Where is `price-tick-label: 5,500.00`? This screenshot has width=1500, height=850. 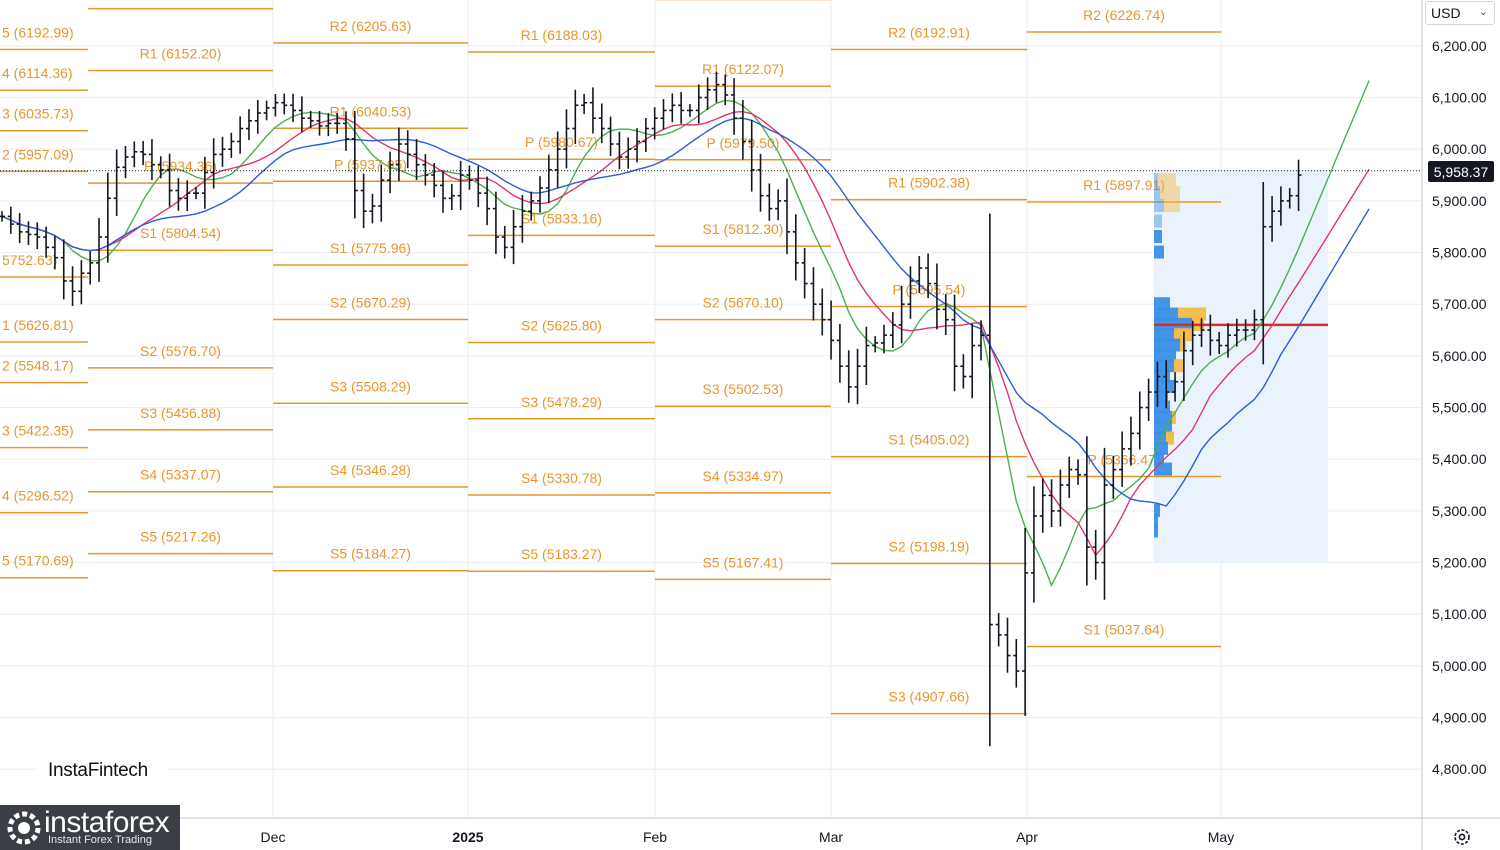
price-tick-label: 5,500.00 is located at coordinates (1459, 408).